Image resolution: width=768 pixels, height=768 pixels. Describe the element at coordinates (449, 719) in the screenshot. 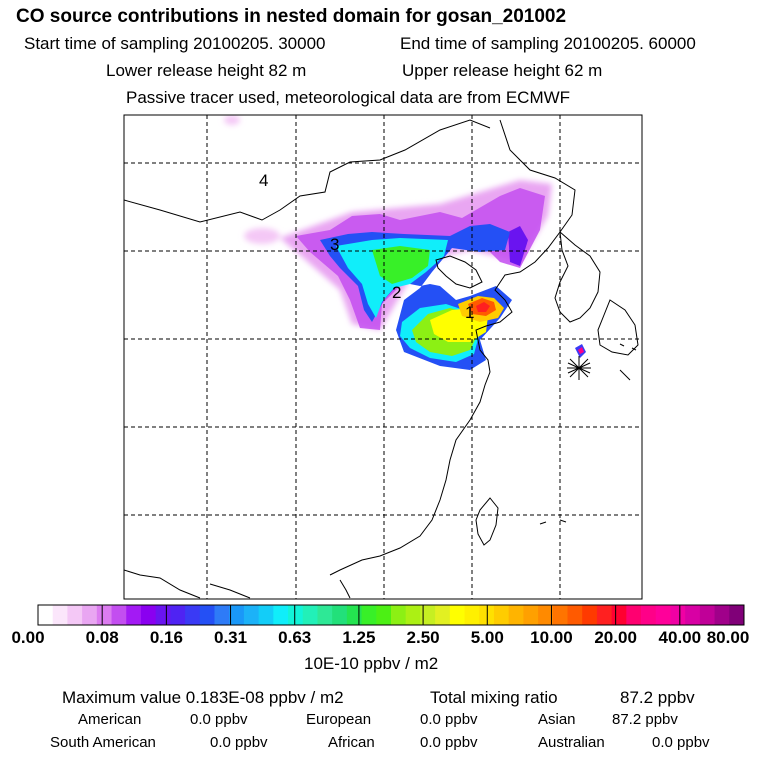

I see `region-value-european: 0.0 ppbv` at that location.